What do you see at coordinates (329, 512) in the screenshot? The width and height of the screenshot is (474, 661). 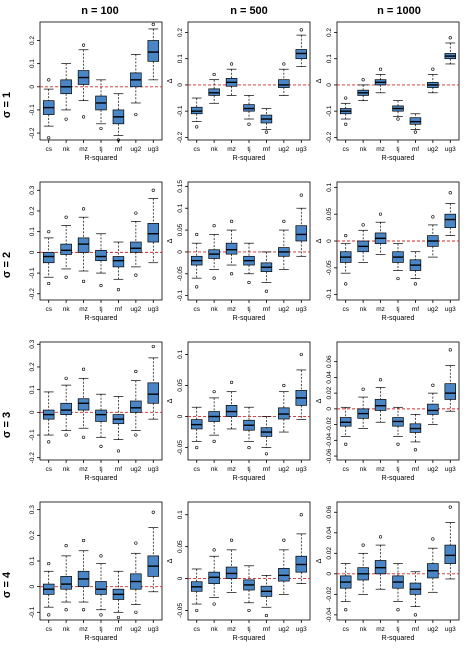 I see `y-tick-label: 0.06` at bounding box center [329, 512].